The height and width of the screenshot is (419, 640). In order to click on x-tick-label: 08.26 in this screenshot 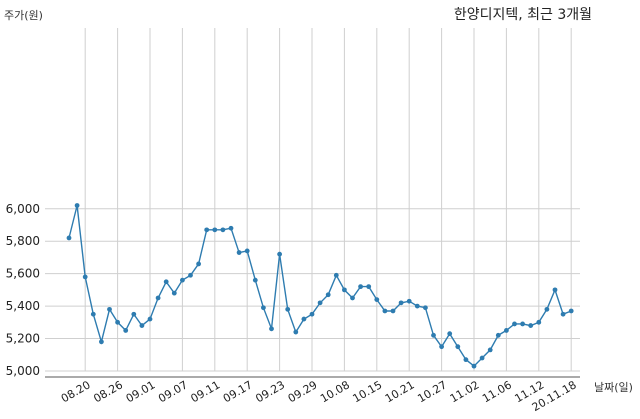, I will do `click(108, 391)`.